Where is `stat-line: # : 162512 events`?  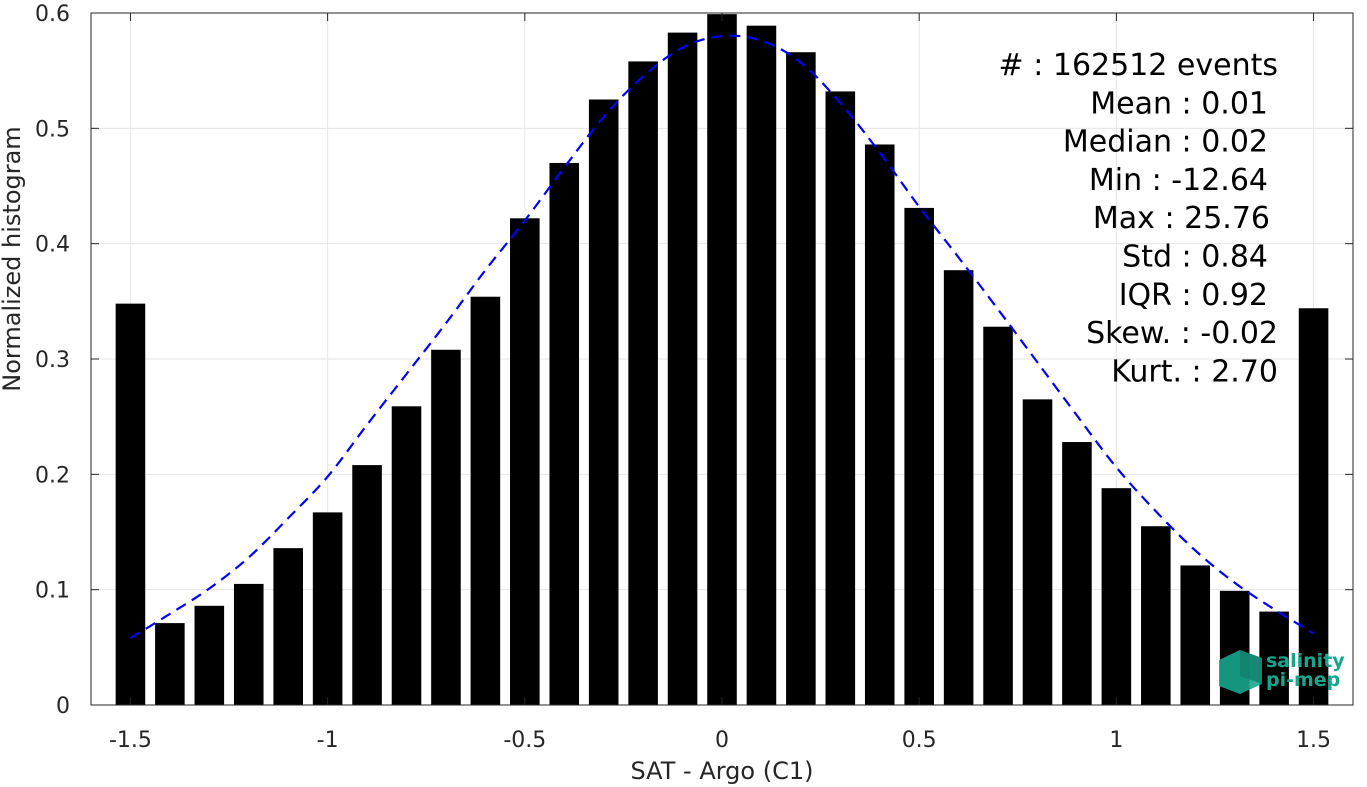 stat-line: # : 162512 events is located at coordinates (1138, 65).